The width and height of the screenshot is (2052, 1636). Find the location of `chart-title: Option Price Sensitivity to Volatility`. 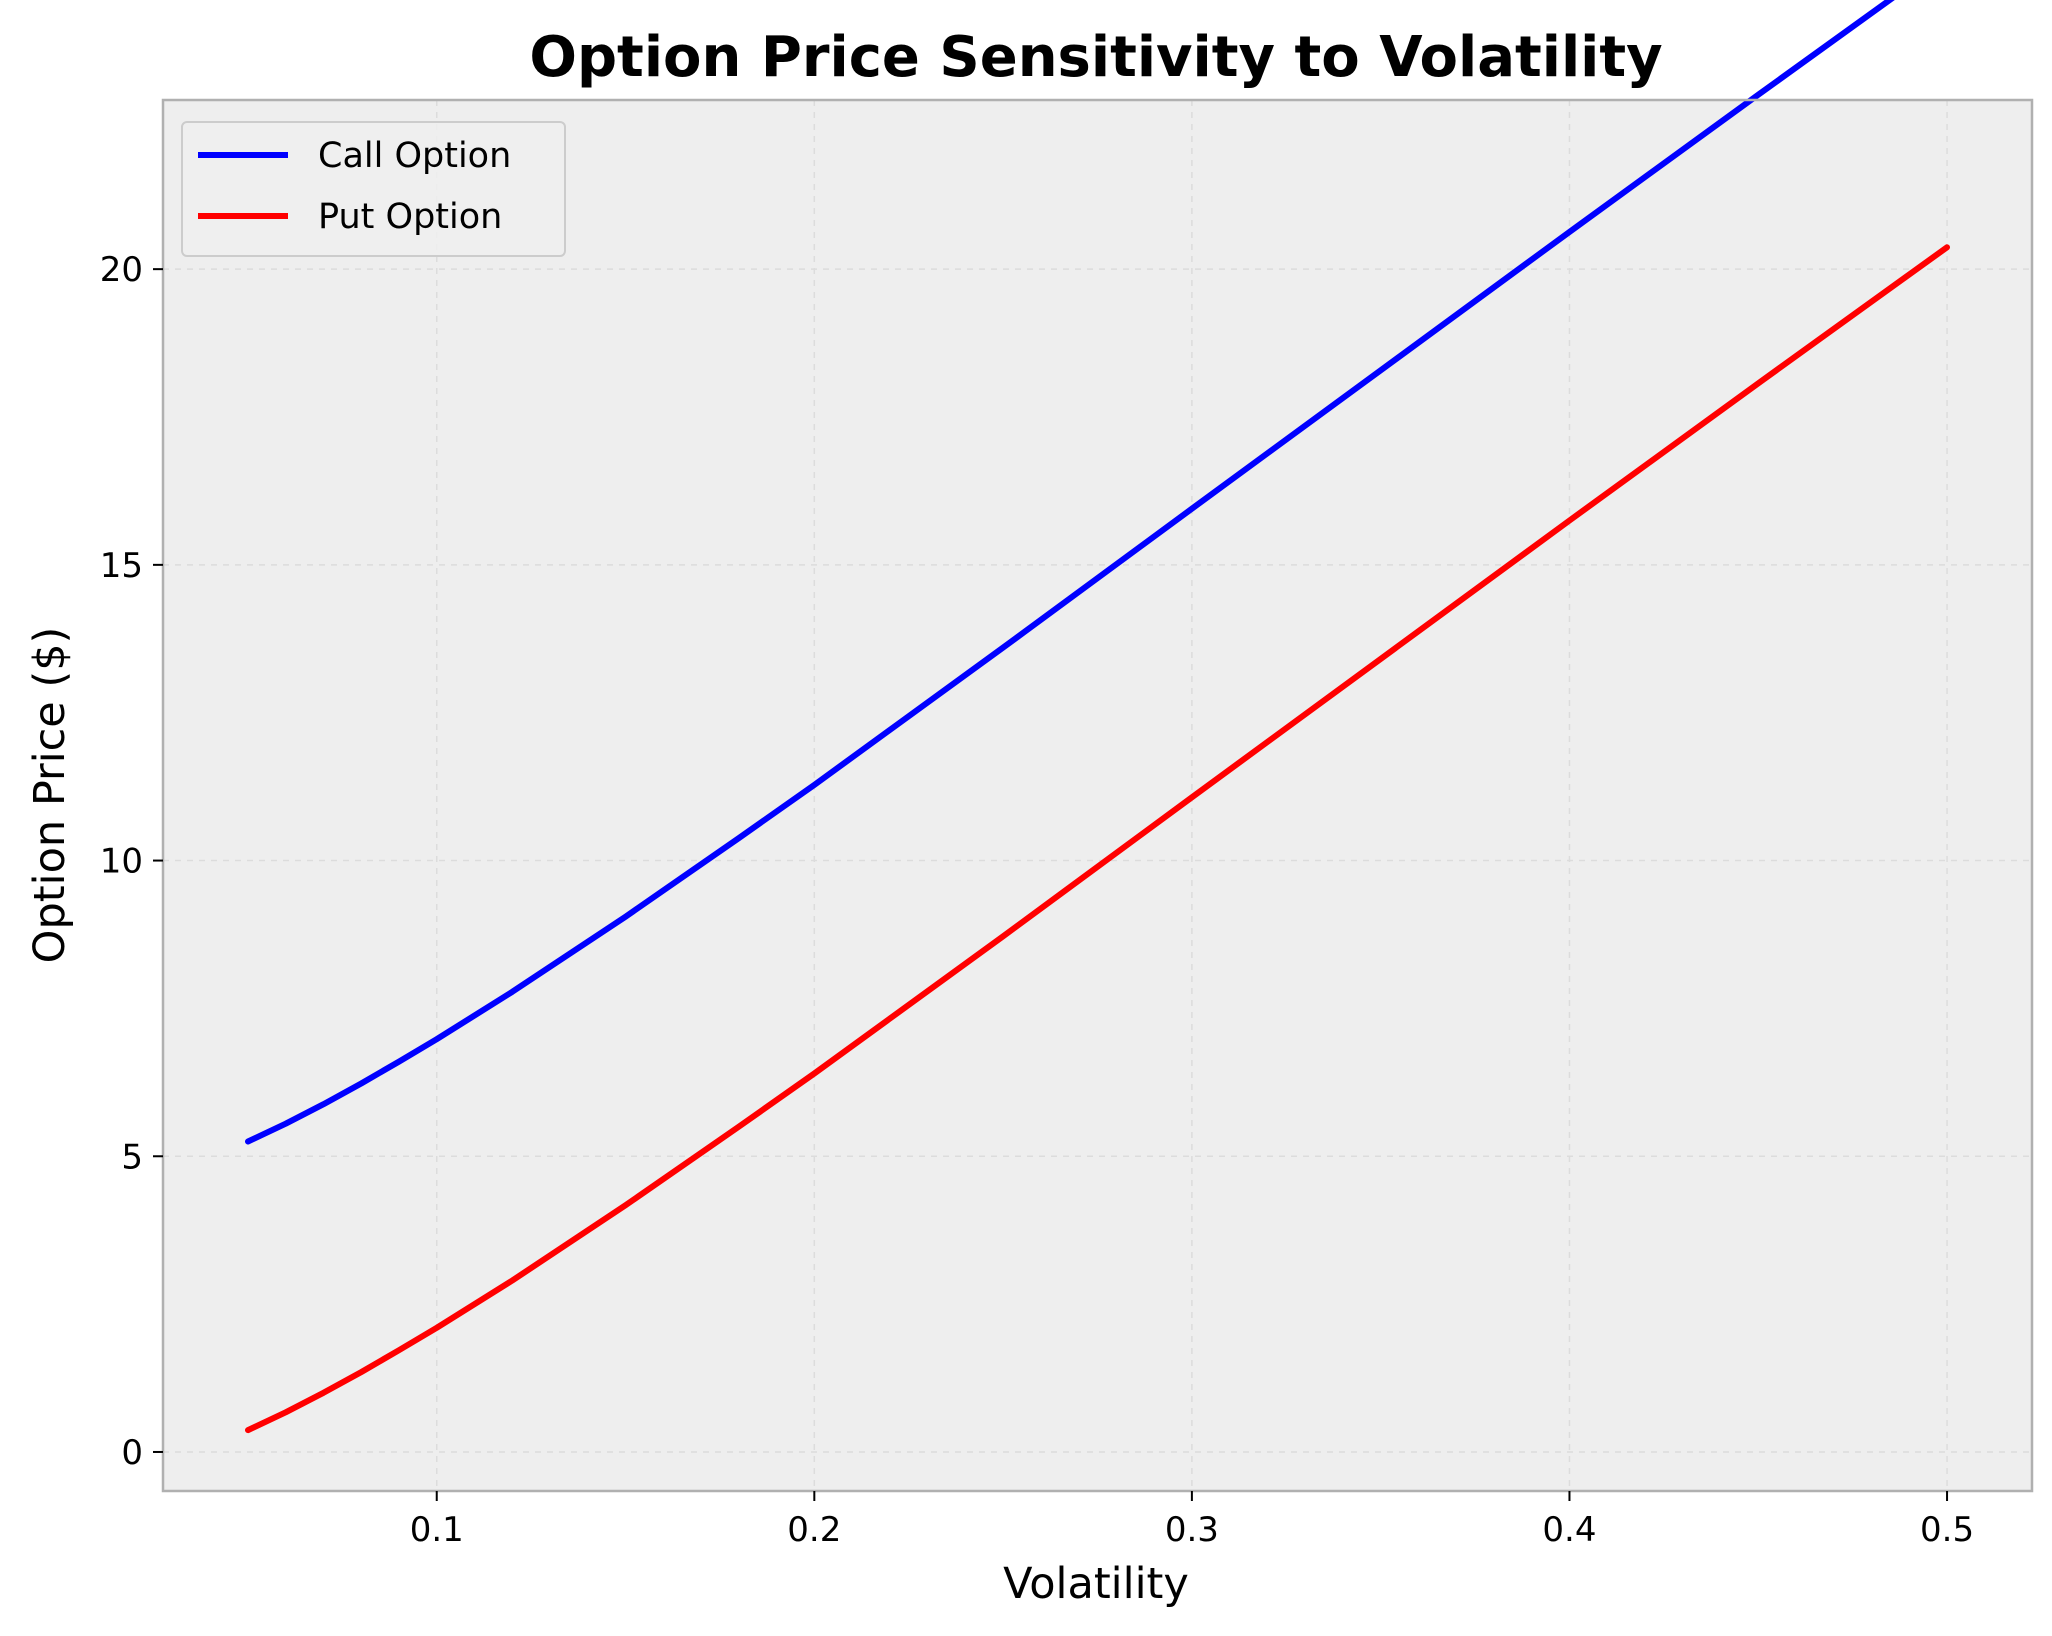

chart-title: Option Price Sensitivity to Volatility is located at coordinates (1095, 57).